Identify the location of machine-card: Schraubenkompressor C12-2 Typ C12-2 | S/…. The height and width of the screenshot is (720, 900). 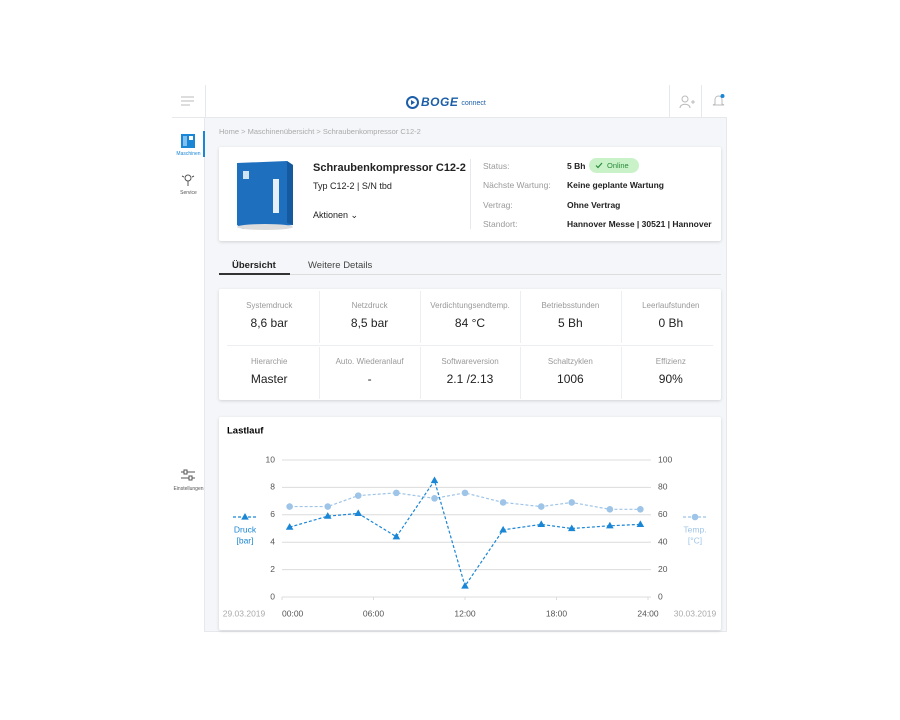
(470, 194).